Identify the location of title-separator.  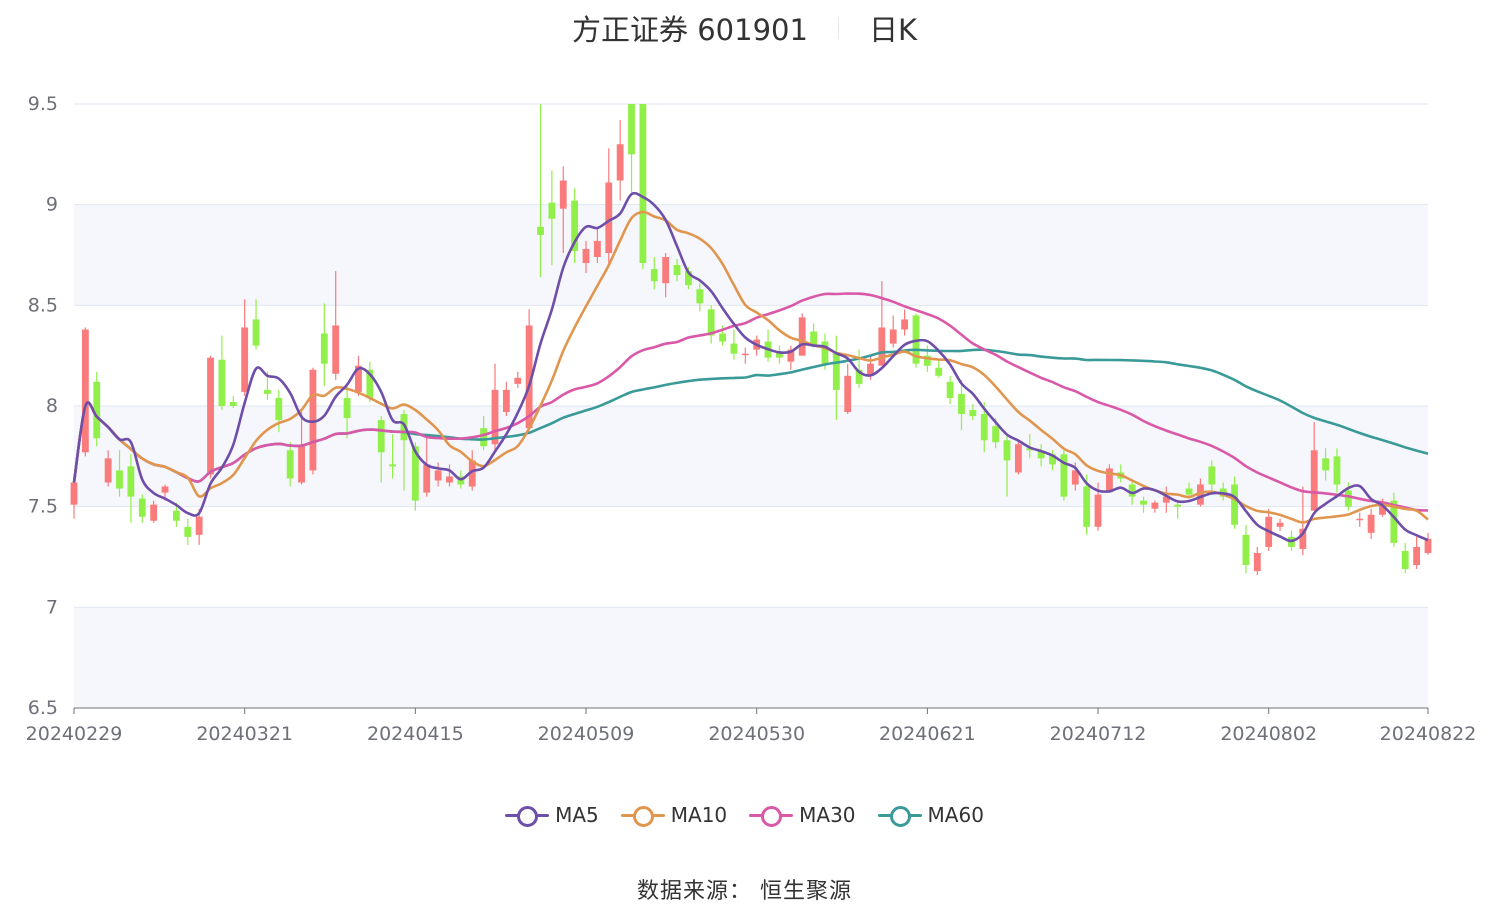
(838, 28).